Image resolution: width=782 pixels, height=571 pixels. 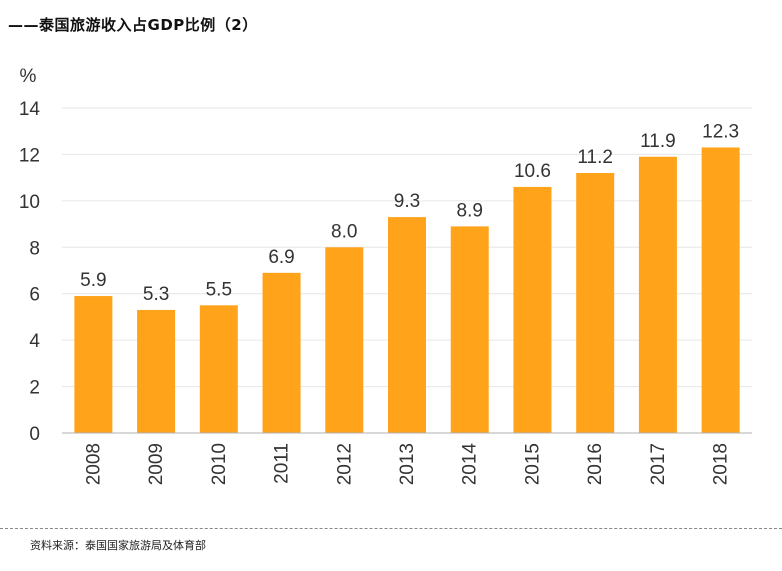 What do you see at coordinates (595, 303) in the screenshot?
I see `bar-2016` at bounding box center [595, 303].